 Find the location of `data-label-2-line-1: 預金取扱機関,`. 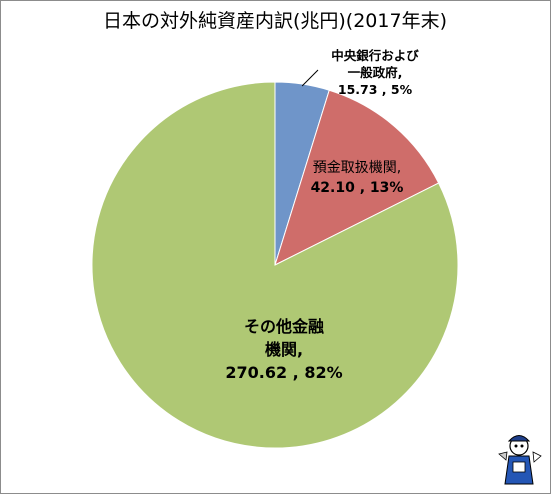

data-label-2-line-1: 預金取扱機関, is located at coordinates (357, 168).